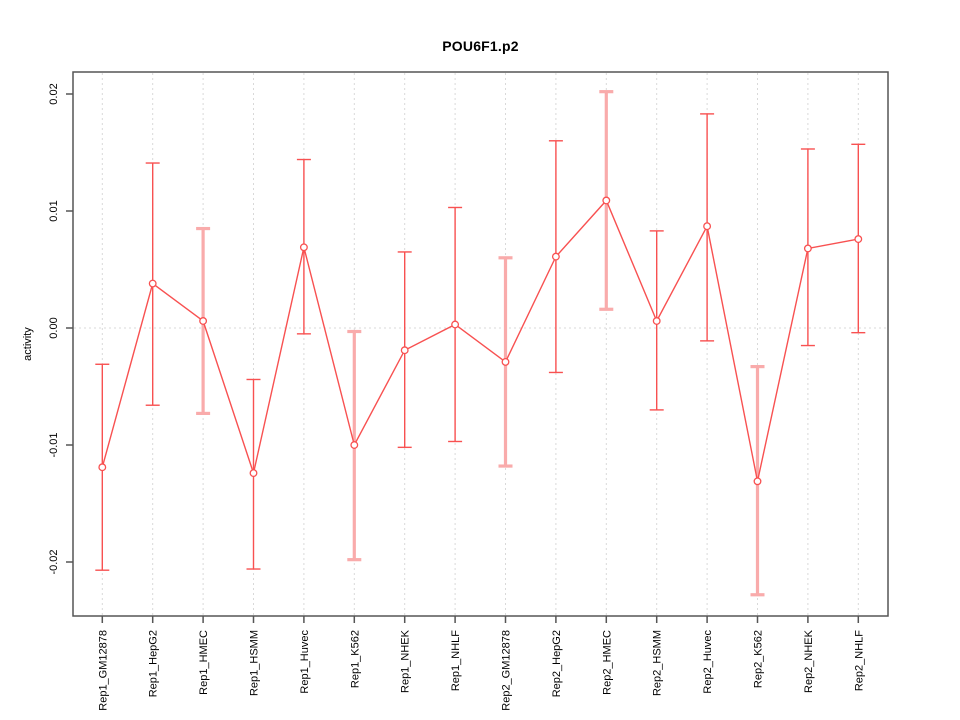 This screenshot has height=720, width=960. Describe the element at coordinates (103, 670) in the screenshot. I see `x-tick-label: Rep1_GM12878` at that location.